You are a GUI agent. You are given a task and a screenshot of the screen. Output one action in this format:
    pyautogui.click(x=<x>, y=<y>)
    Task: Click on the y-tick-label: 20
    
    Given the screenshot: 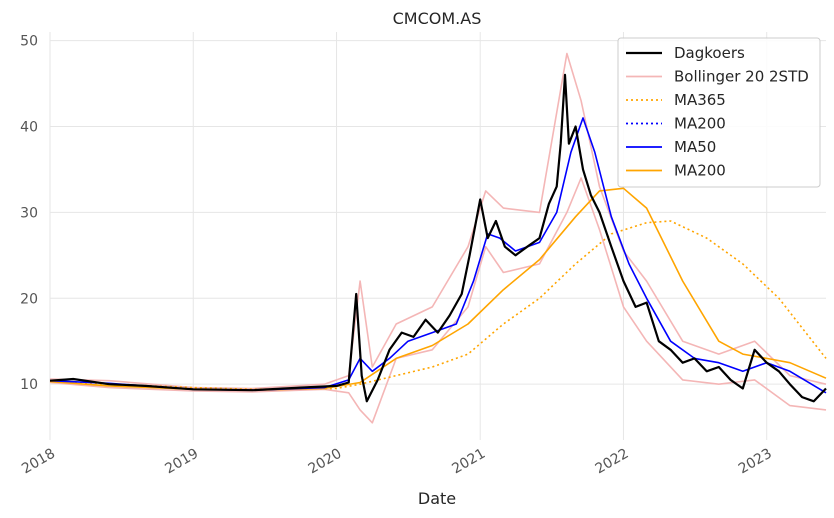 What is the action you would take?
    pyautogui.click(x=29, y=299)
    